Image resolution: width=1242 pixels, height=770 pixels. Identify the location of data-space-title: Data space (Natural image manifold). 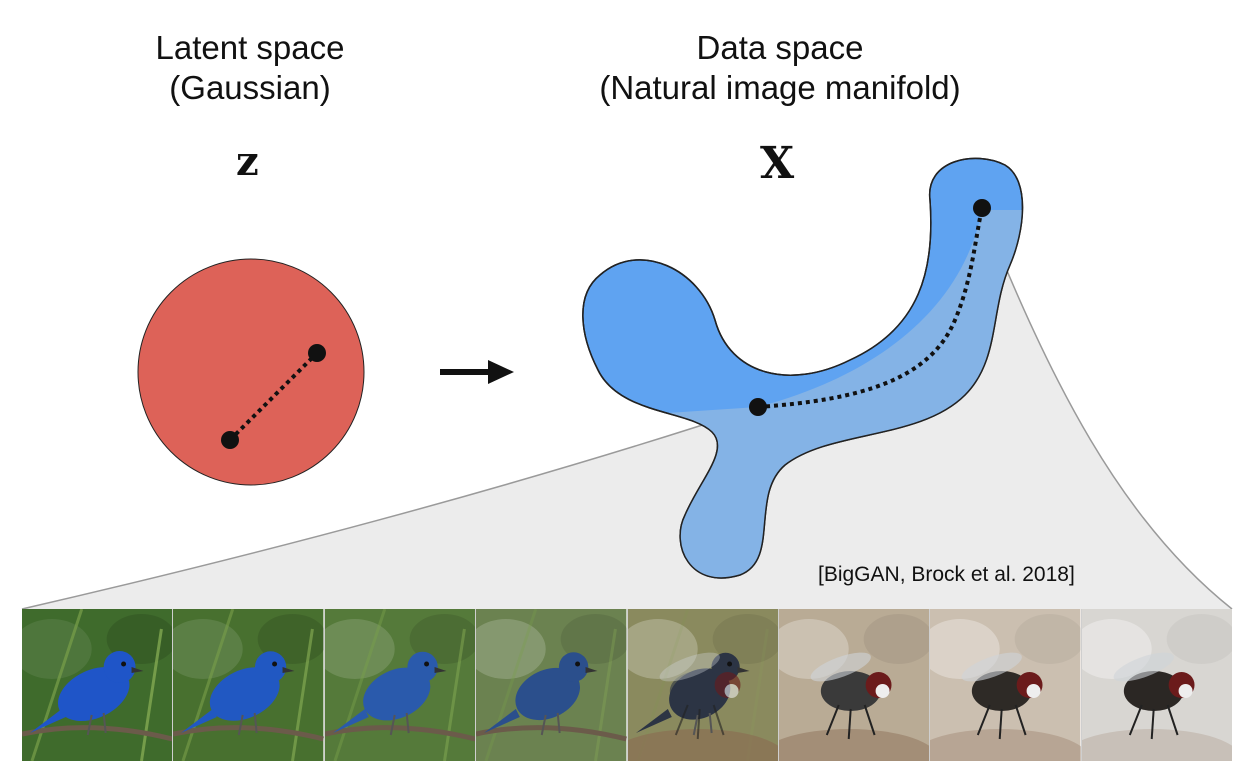
(780, 68).